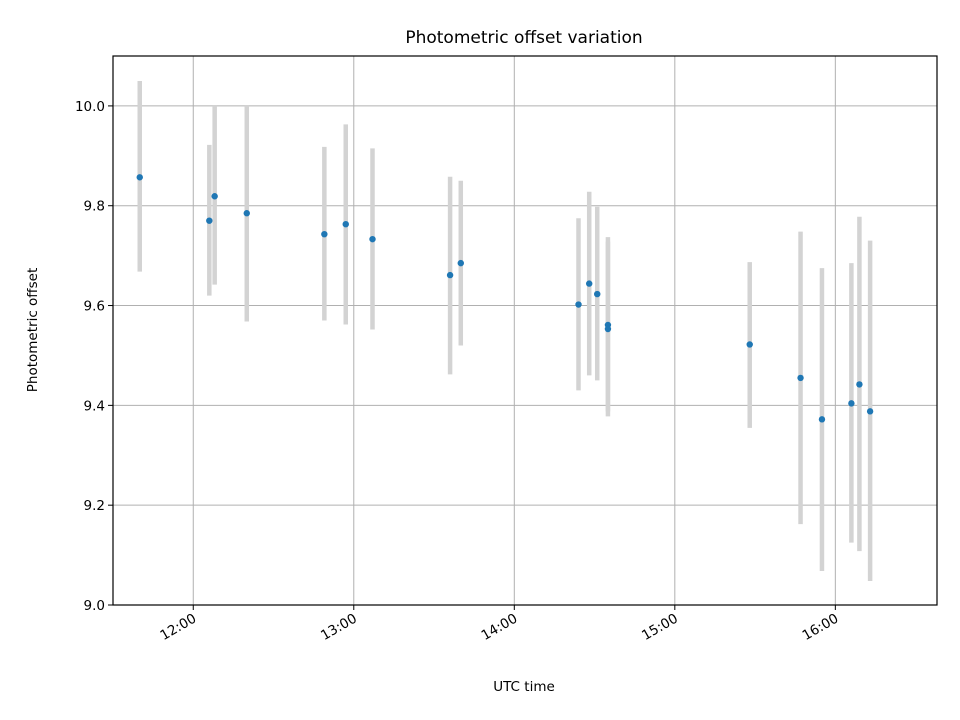 This screenshot has width=960, height=720. Describe the element at coordinates (94, 506) in the screenshot. I see `y-tick-label: 9.2` at that location.